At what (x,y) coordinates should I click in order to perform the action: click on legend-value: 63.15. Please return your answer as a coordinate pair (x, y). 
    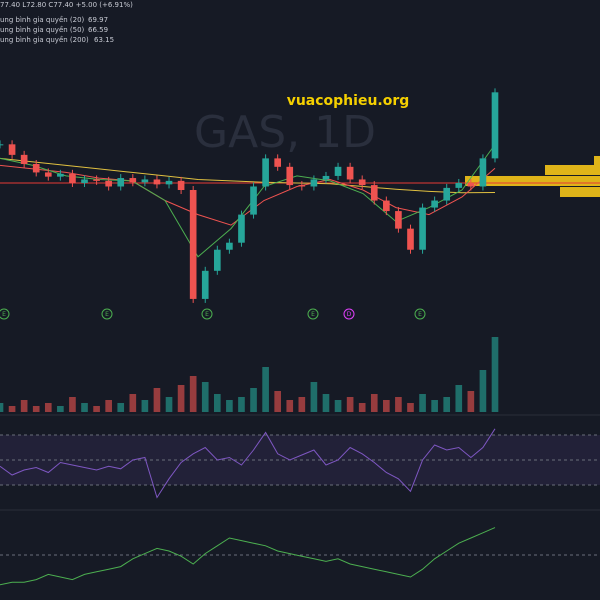
    Looking at the image, I should click on (104, 40).